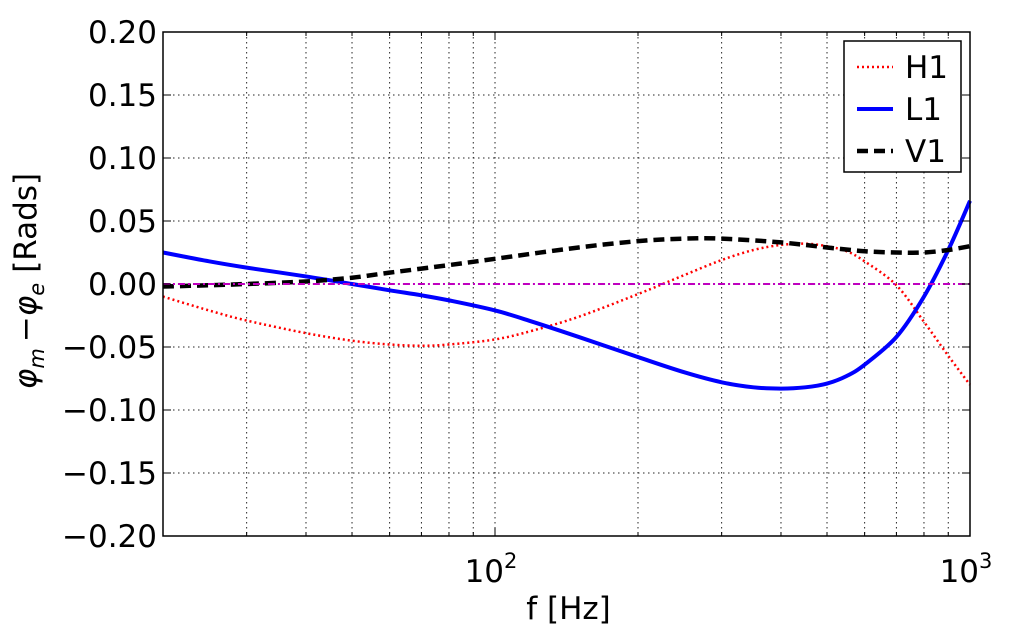 The image size is (1021, 631). What do you see at coordinates (122, 285) in the screenshot?
I see `y-tick-label: 0.00` at bounding box center [122, 285].